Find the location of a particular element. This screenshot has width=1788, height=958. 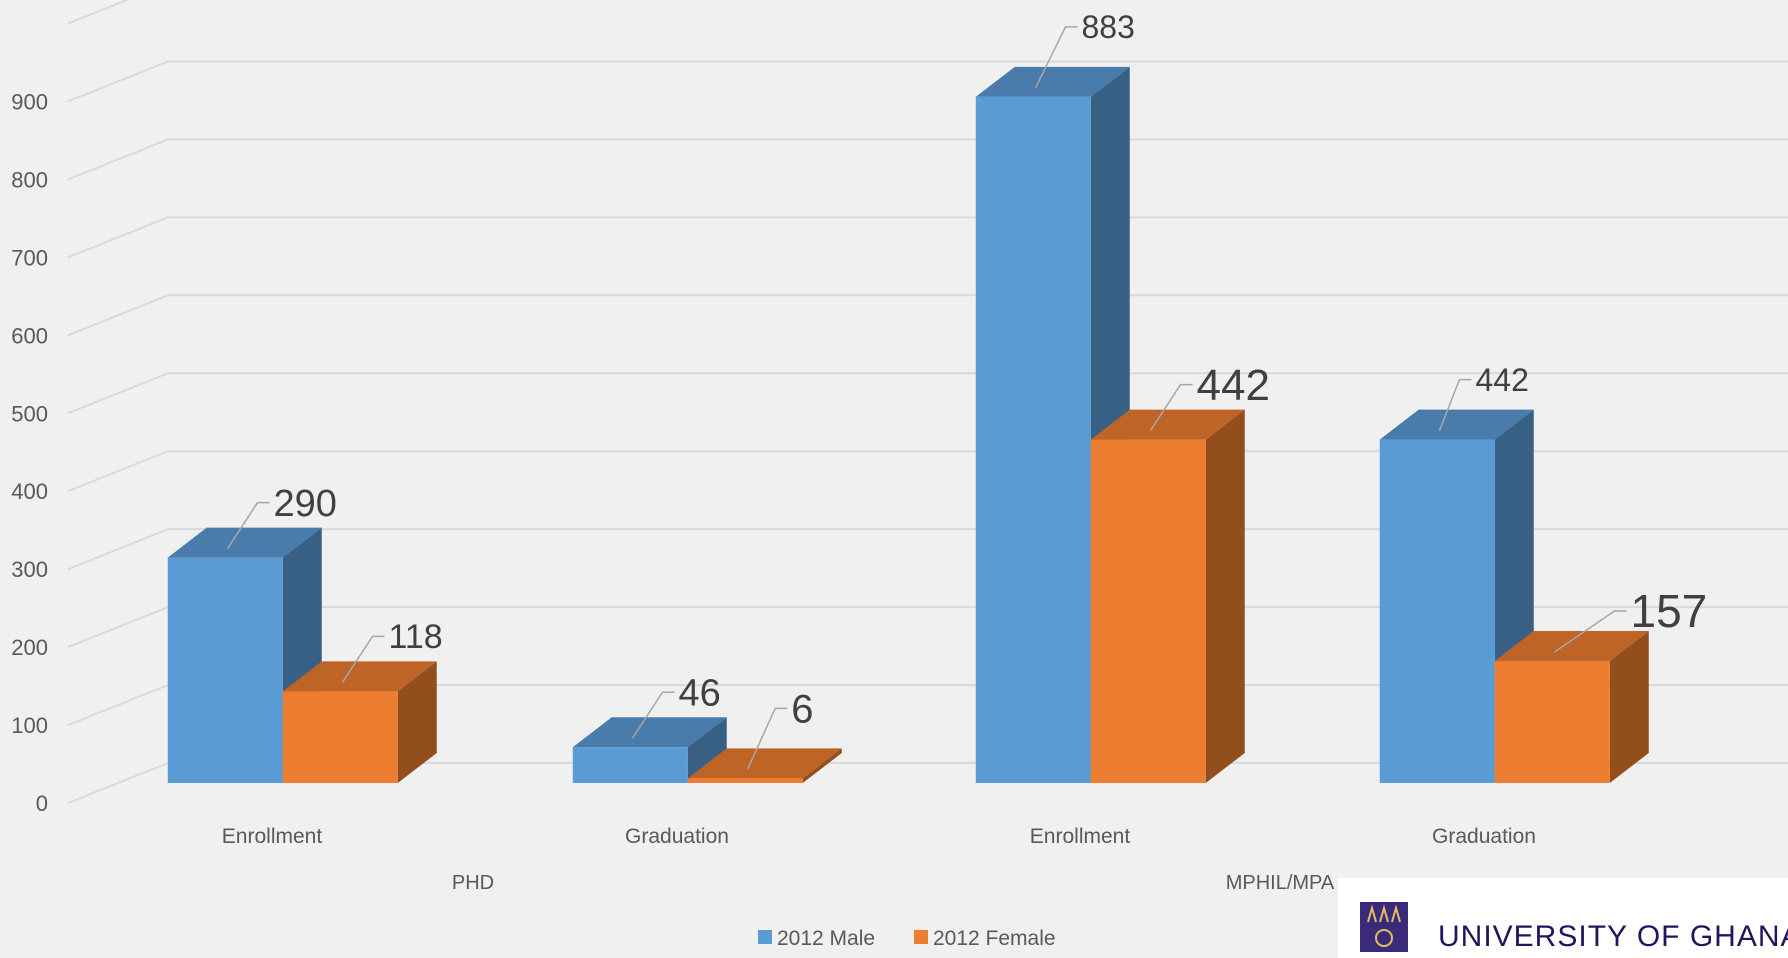

y-tick-label: 700 is located at coordinates (29, 257).